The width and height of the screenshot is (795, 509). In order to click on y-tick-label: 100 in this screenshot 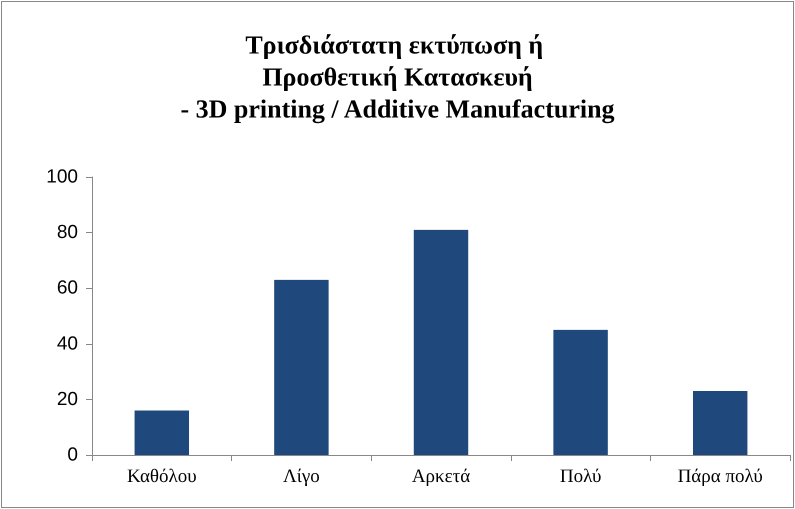, I will do `click(62, 177)`.